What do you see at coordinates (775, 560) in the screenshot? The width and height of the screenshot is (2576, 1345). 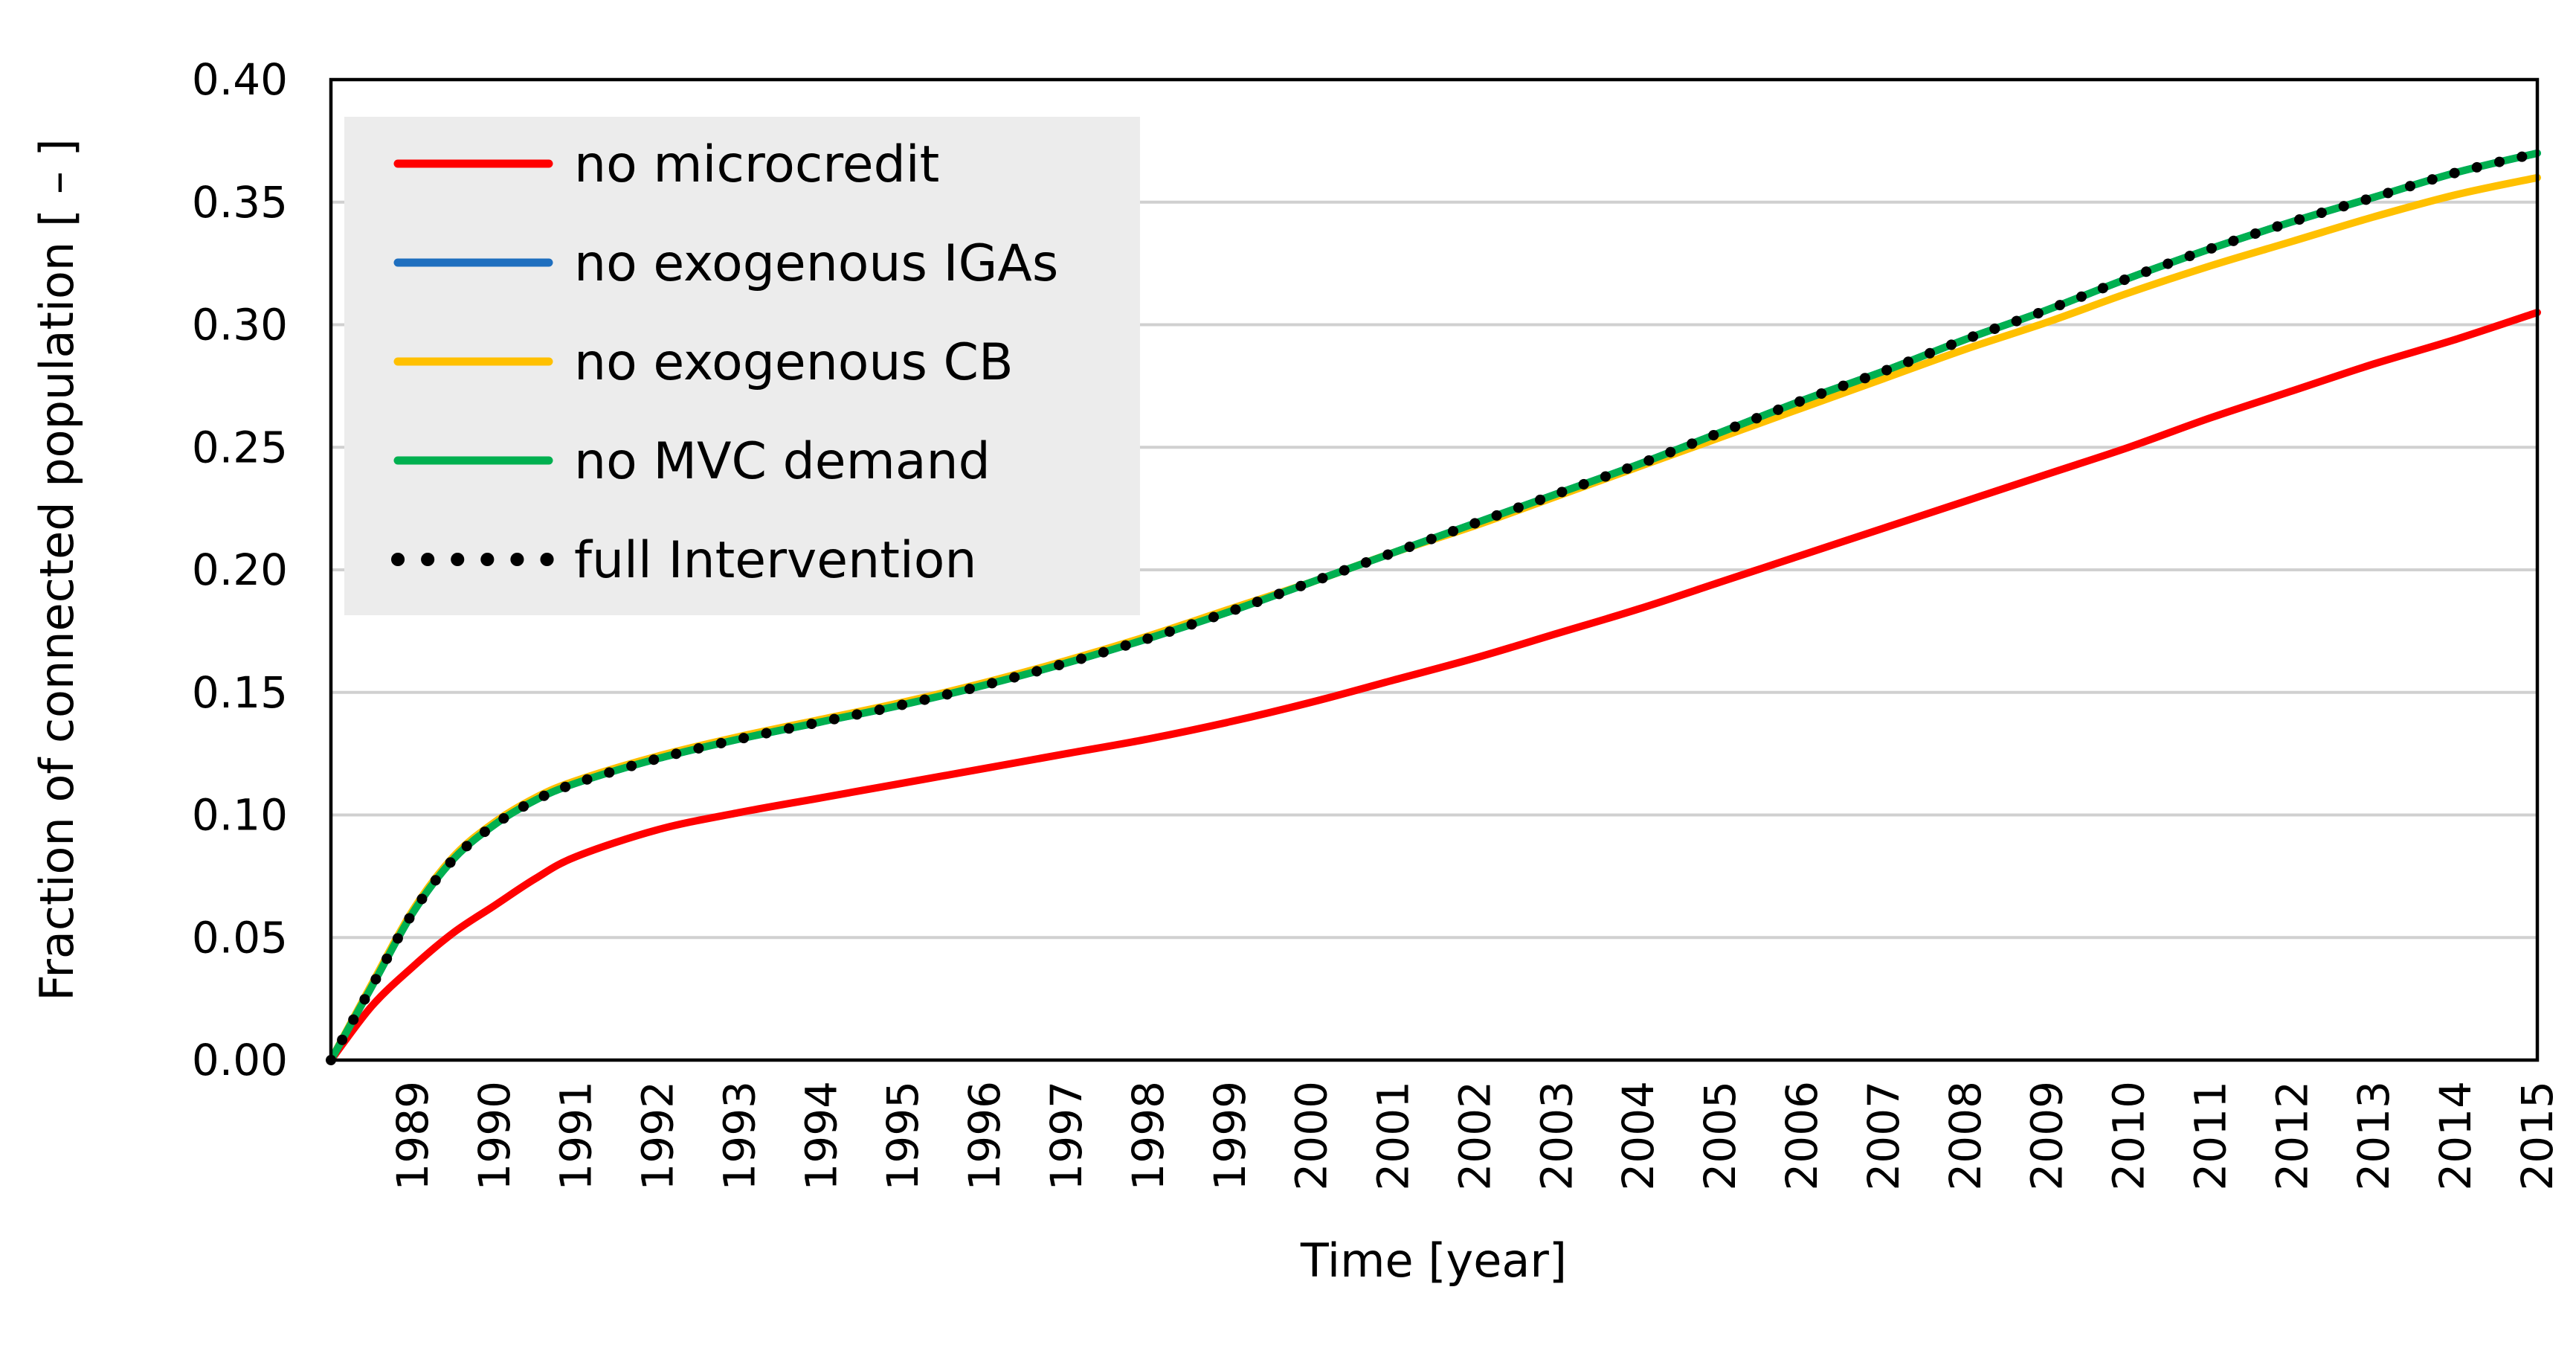 I see `legend-label-full-intervention: full Intervention` at bounding box center [775, 560].